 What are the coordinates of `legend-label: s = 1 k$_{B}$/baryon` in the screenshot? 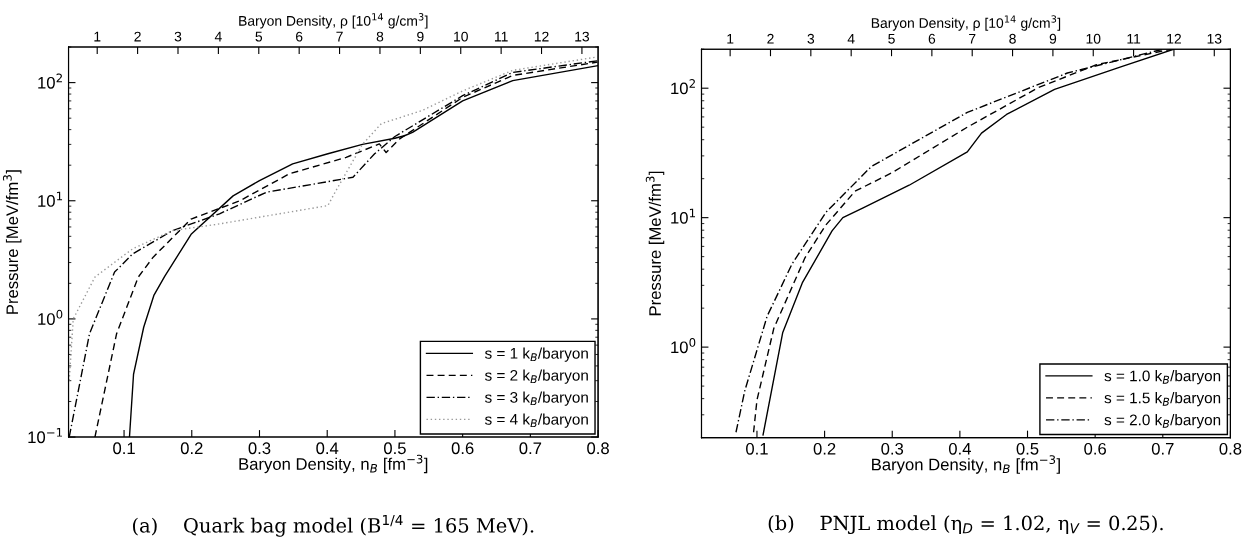 It's located at (536, 354).